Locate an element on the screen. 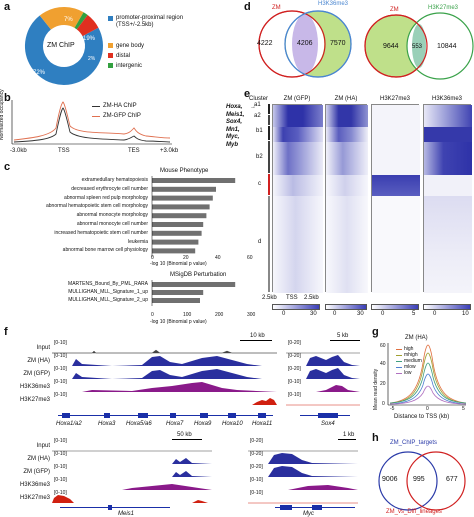  mouse-tick: 0 is located at coordinates (152, 258).